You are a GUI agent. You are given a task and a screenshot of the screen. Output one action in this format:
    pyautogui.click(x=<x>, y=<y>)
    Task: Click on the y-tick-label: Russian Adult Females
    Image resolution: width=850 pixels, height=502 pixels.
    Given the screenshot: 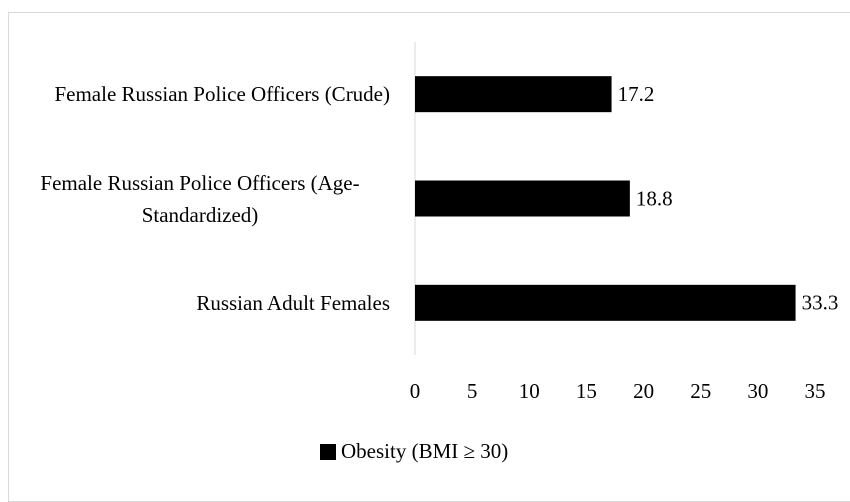 What is the action you would take?
    pyautogui.click(x=293, y=302)
    